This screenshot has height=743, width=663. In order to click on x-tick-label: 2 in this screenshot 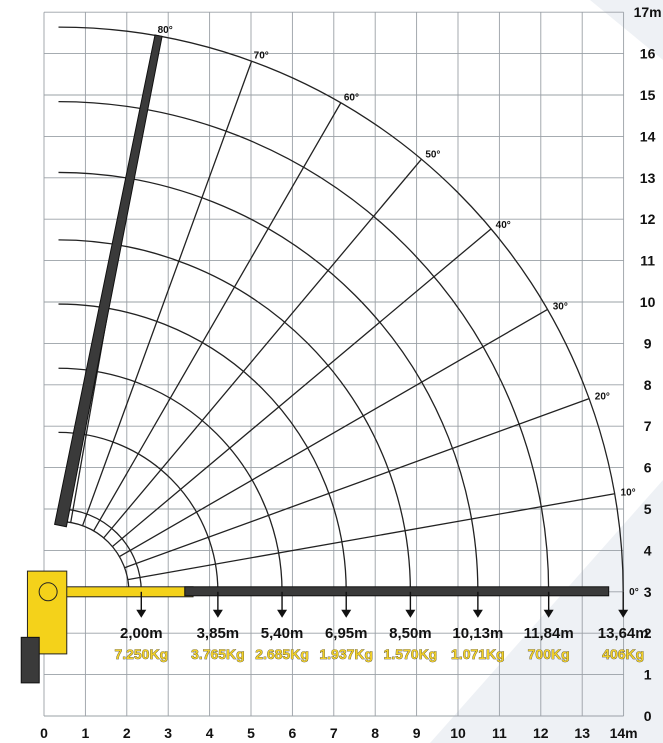, I will do `click(127, 733)`.